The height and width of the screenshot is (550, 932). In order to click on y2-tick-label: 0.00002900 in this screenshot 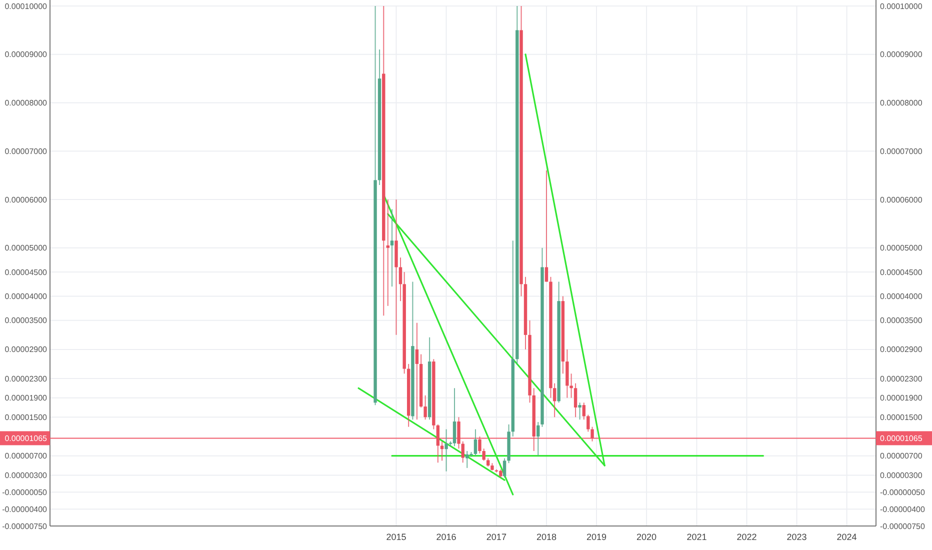, I will do `click(901, 349)`.